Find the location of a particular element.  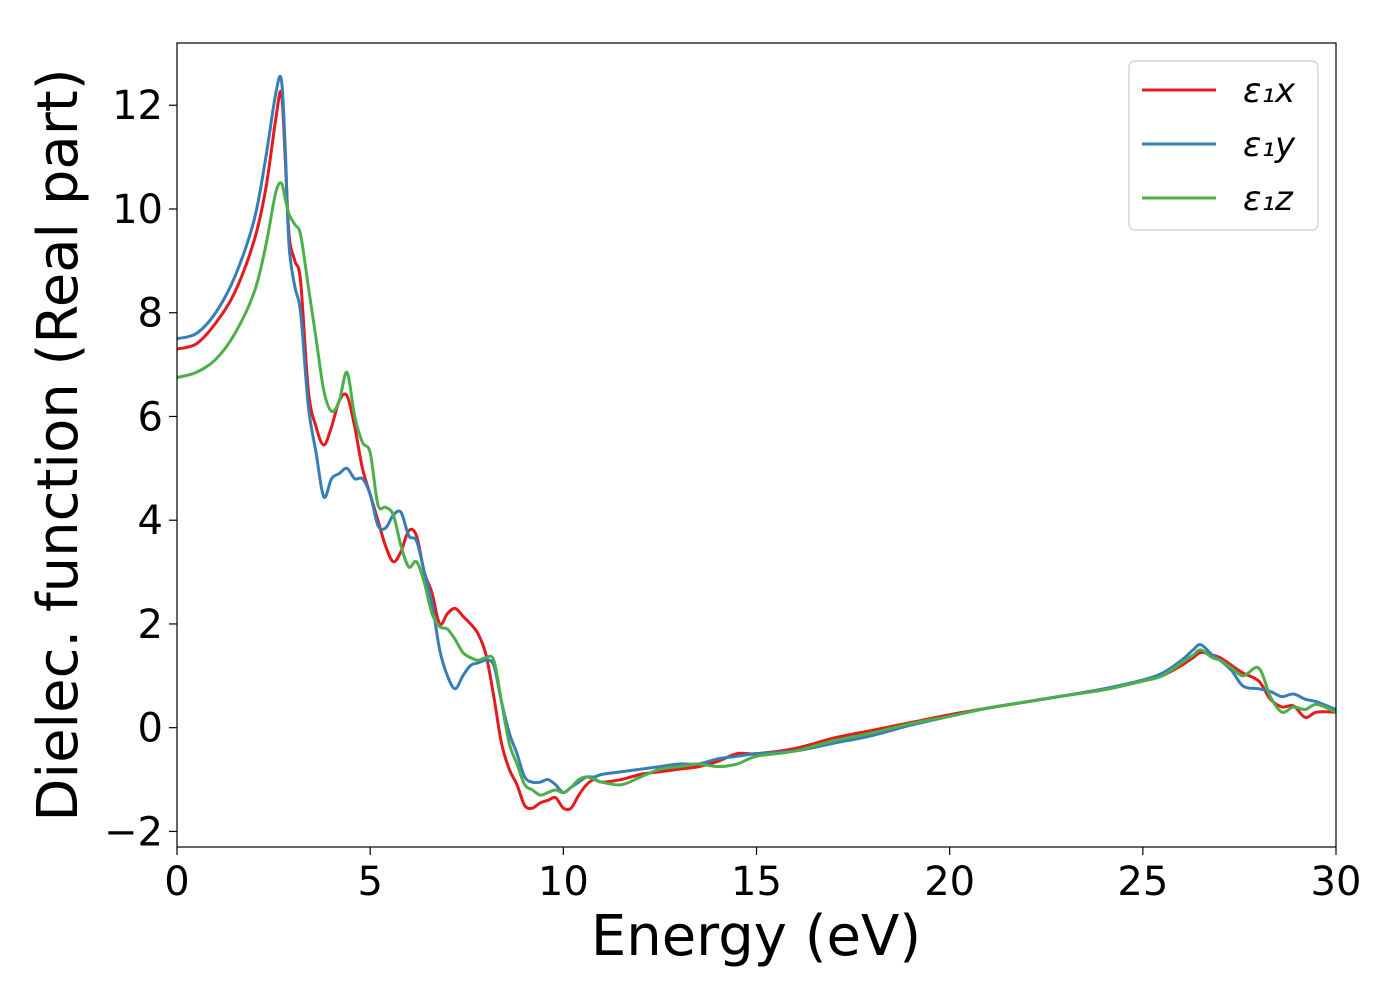

y-tick-label: 2 is located at coordinates (150, 625).